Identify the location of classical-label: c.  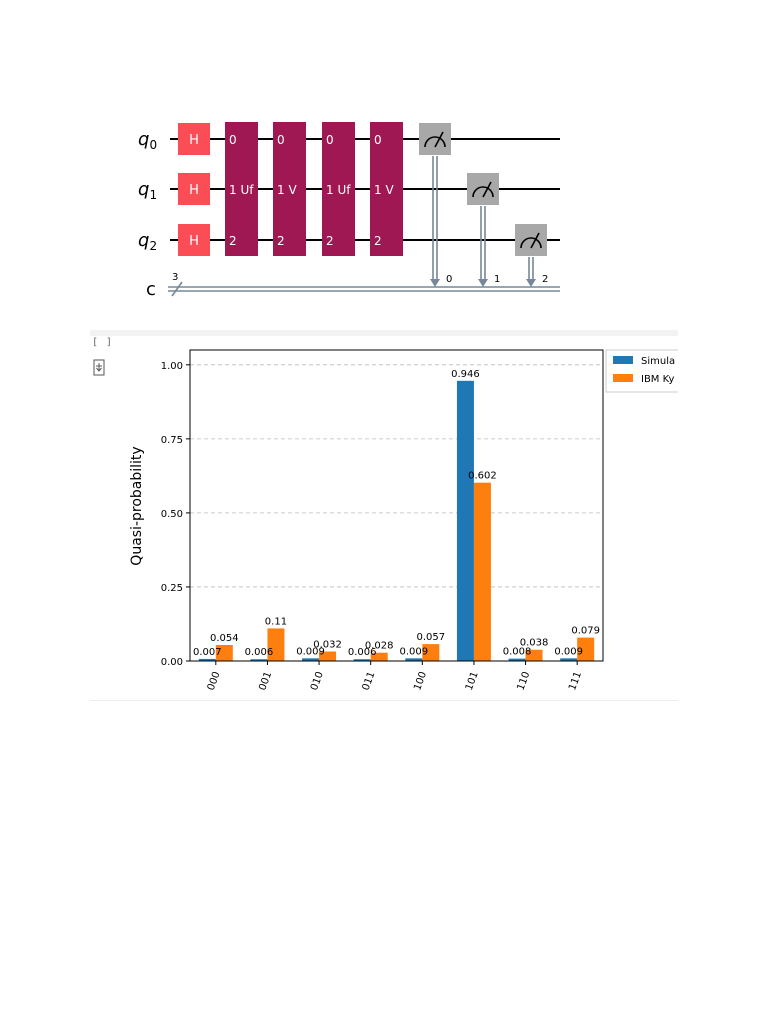
(151, 289).